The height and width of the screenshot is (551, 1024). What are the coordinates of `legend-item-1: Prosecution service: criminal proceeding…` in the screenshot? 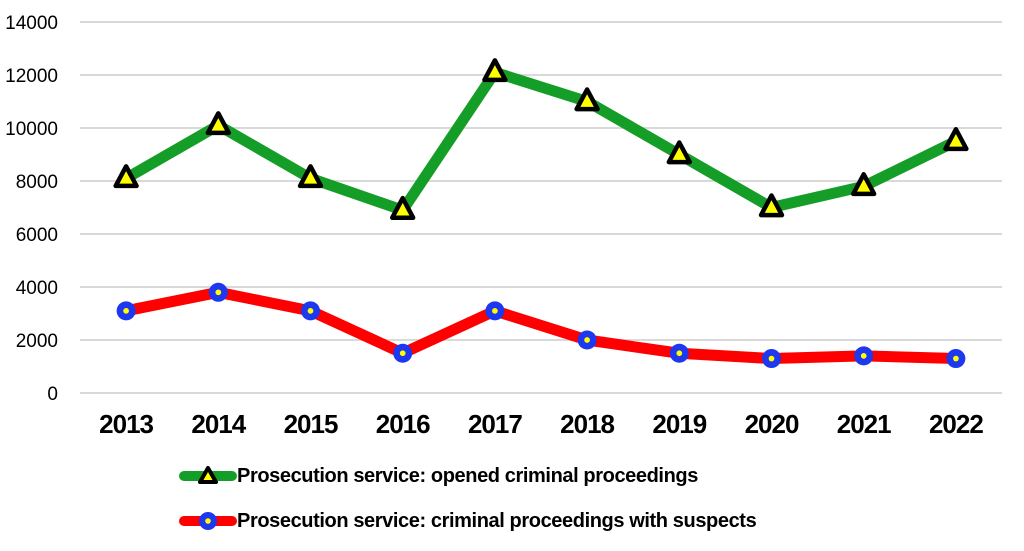 It's located at (468, 520).